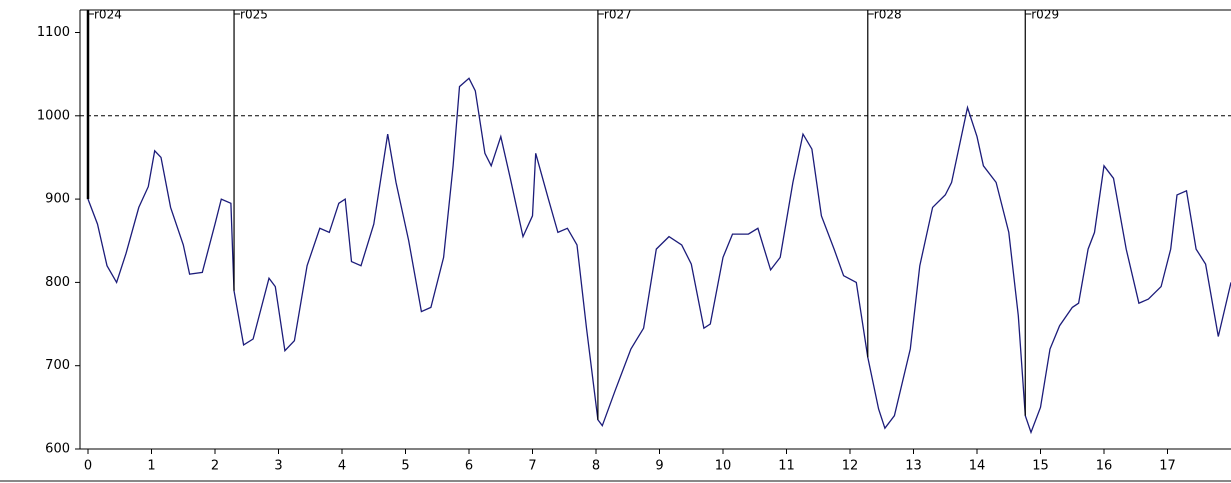 The height and width of the screenshot is (483, 1231). I want to click on marker-label: r027, so click(618, 15).